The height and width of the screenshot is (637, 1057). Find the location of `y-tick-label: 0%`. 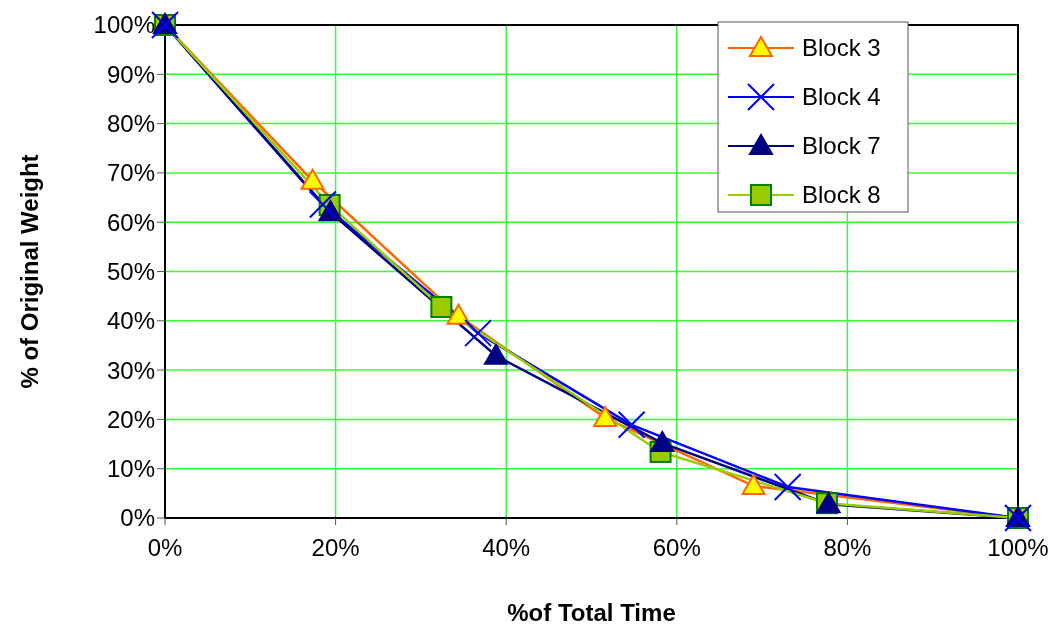

y-tick-label: 0% is located at coordinates (137, 518).